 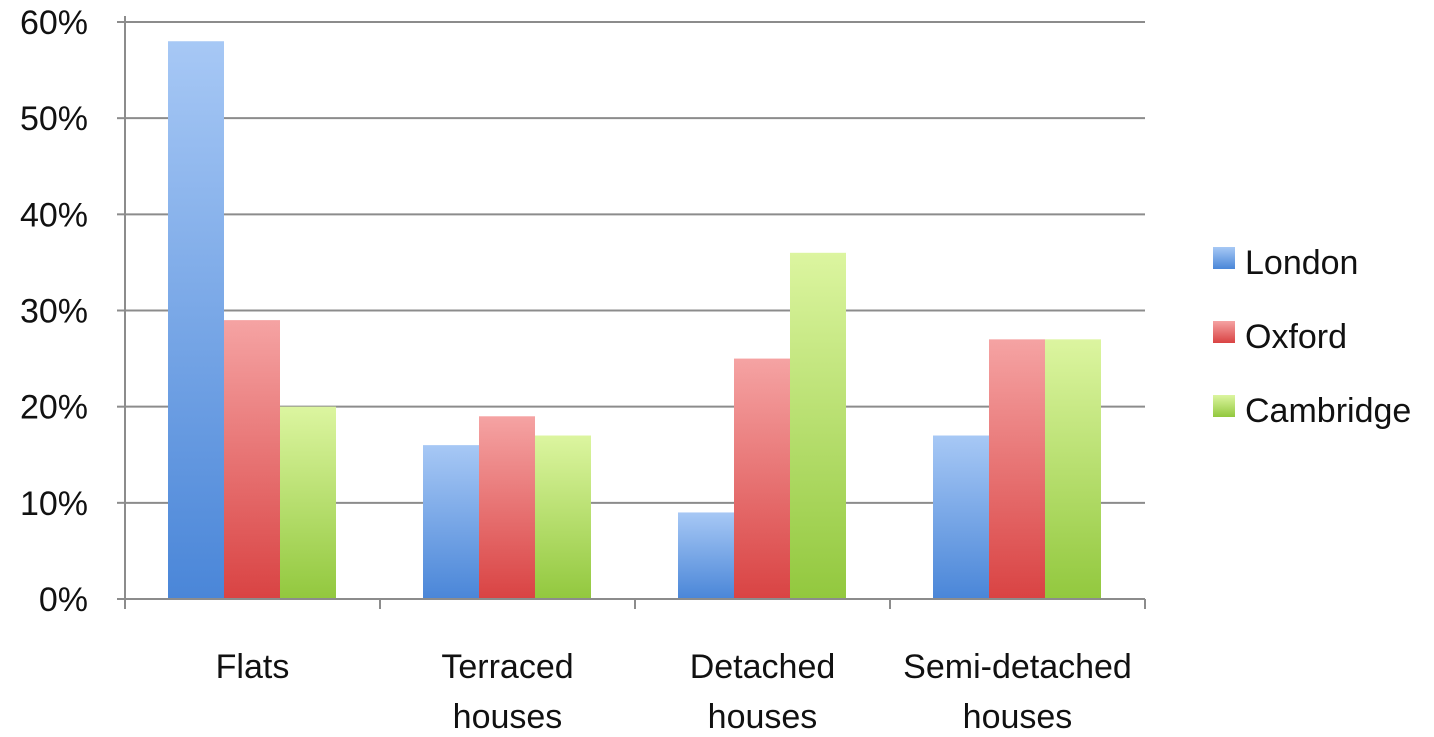 I want to click on x-category-label: Terraced houses, so click(x=507, y=692).